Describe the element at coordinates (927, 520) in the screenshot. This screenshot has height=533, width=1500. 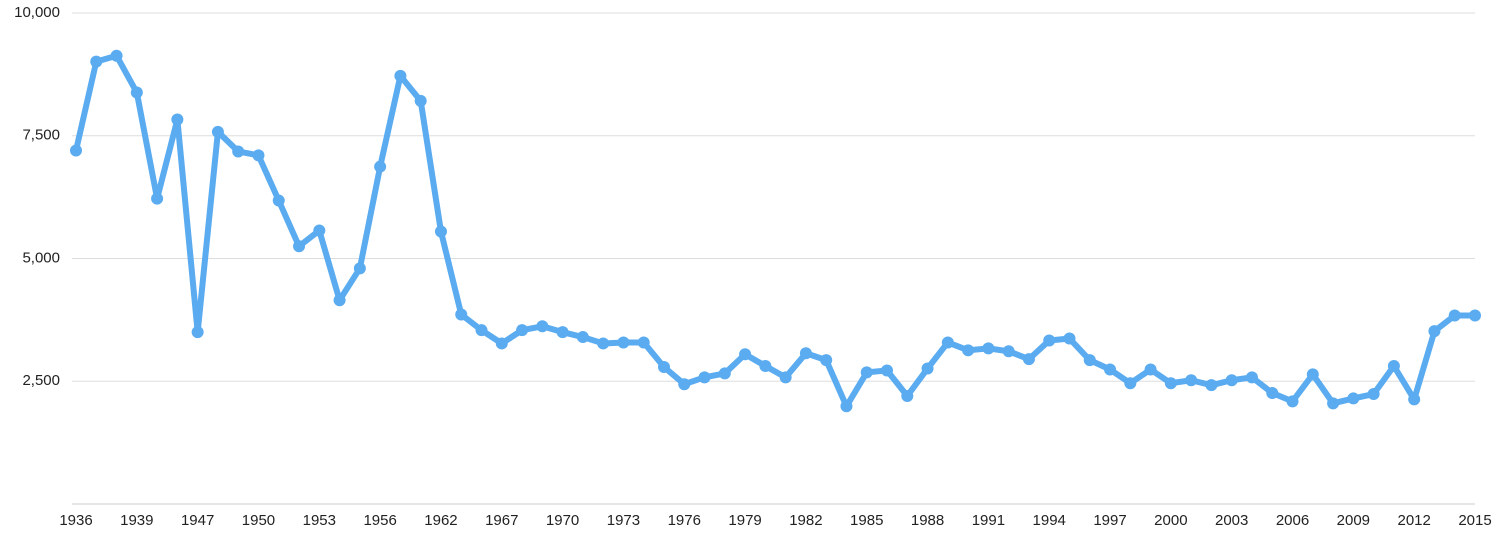
I see `x-tick-label: 1988` at that location.